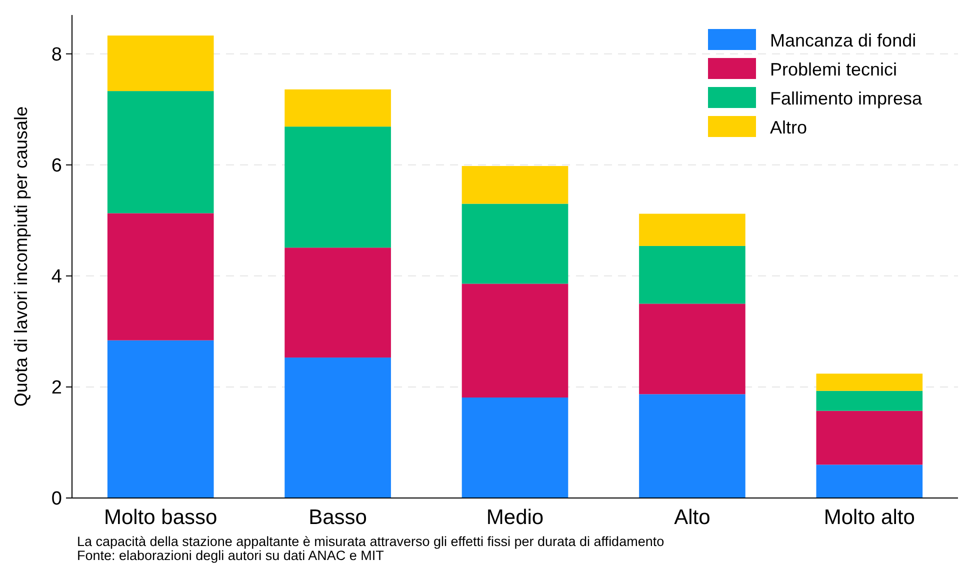  Describe the element at coordinates (370, 541) in the screenshot. I see `text: La capacità della stazione appaltante è misurata attraverso gli effetti fissi per durata di affidamento` at that location.